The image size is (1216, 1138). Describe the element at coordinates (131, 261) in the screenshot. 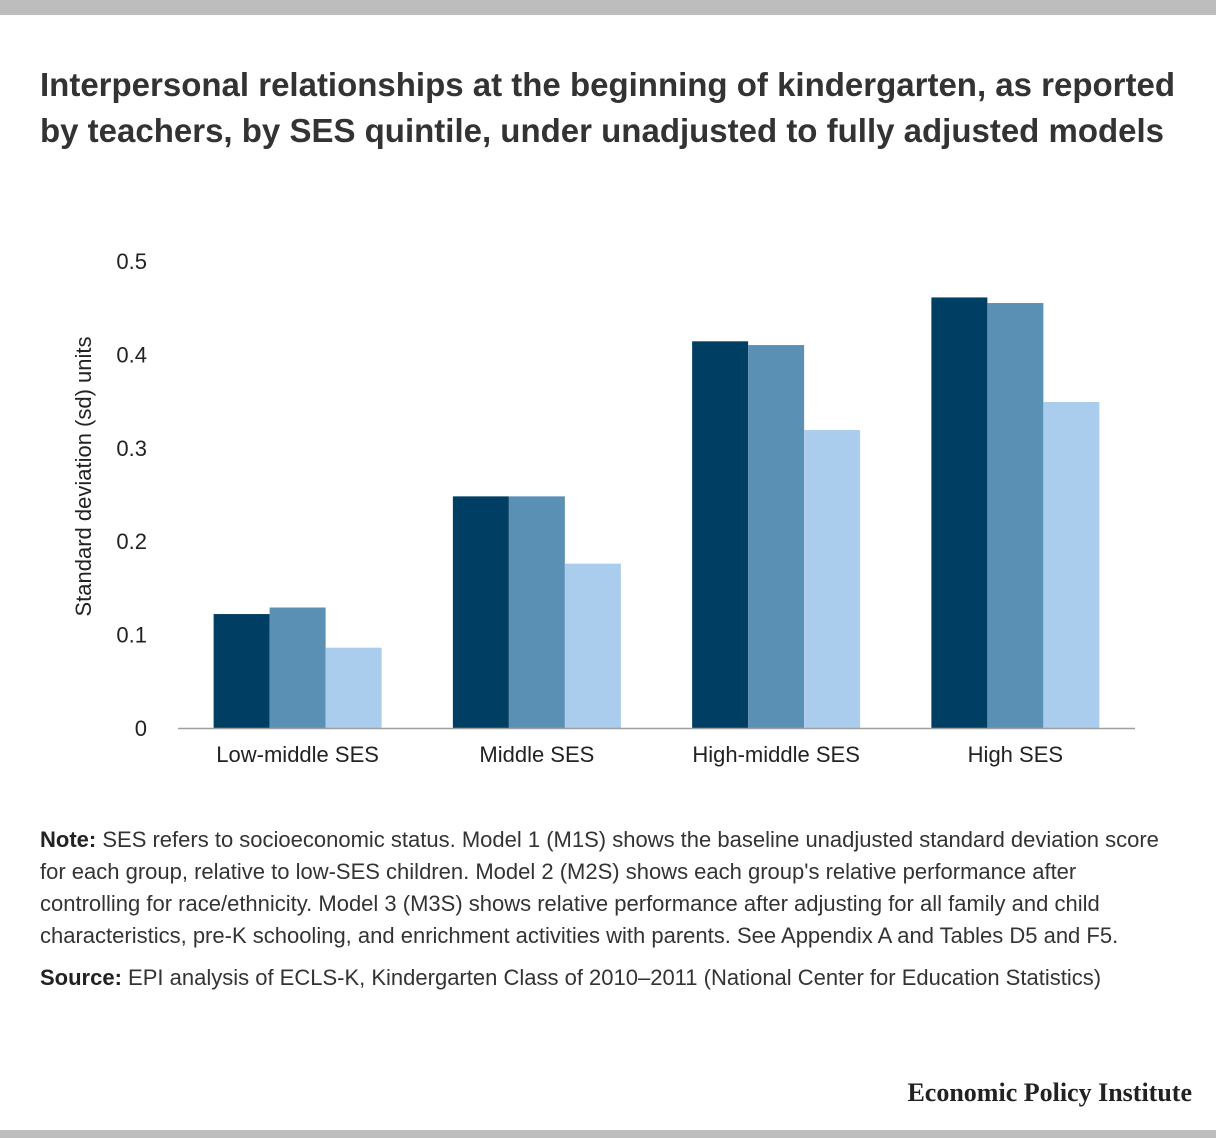

I see `y-tick-label: 0.5` at that location.